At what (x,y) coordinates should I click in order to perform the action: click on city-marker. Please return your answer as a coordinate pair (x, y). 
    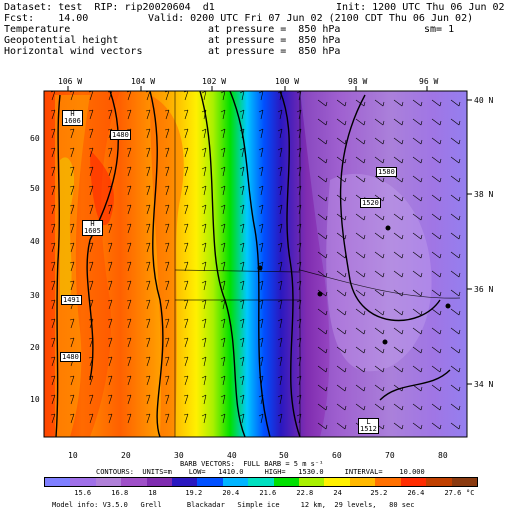
    Looking at the image, I should click on (320, 294).